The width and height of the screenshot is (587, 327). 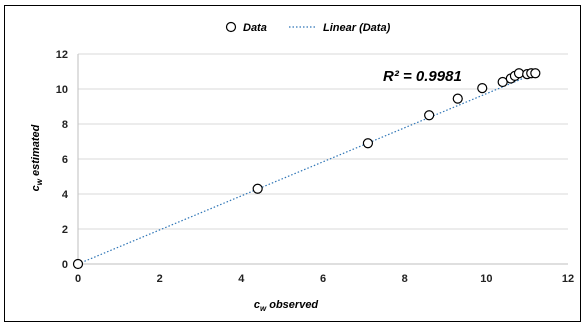 I want to click on x-tick-label: 12, so click(x=568, y=279).